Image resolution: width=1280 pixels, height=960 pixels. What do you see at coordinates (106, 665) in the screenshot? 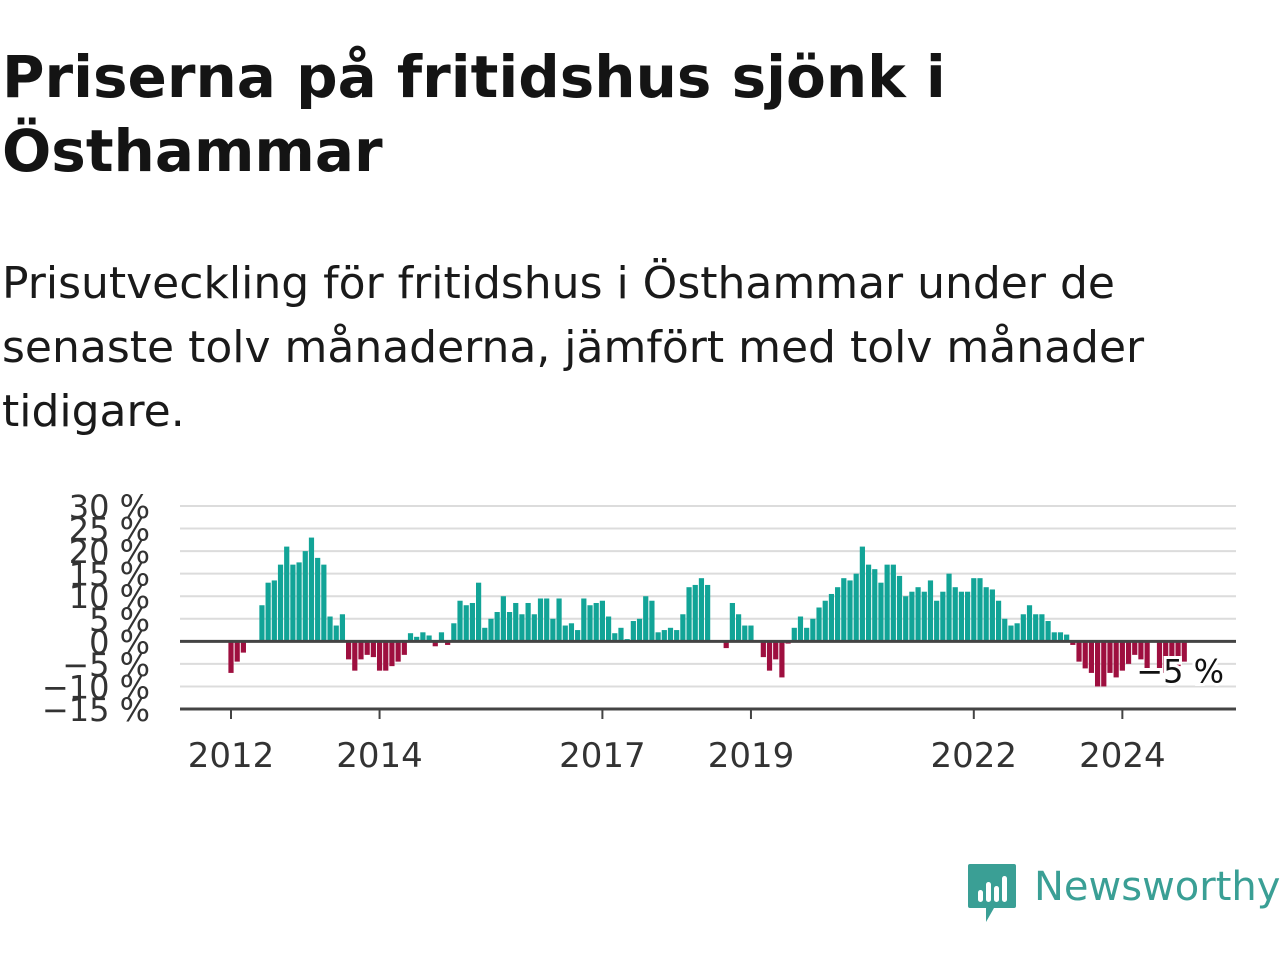
I see `y-tick-label: −5 %` at bounding box center [106, 665].